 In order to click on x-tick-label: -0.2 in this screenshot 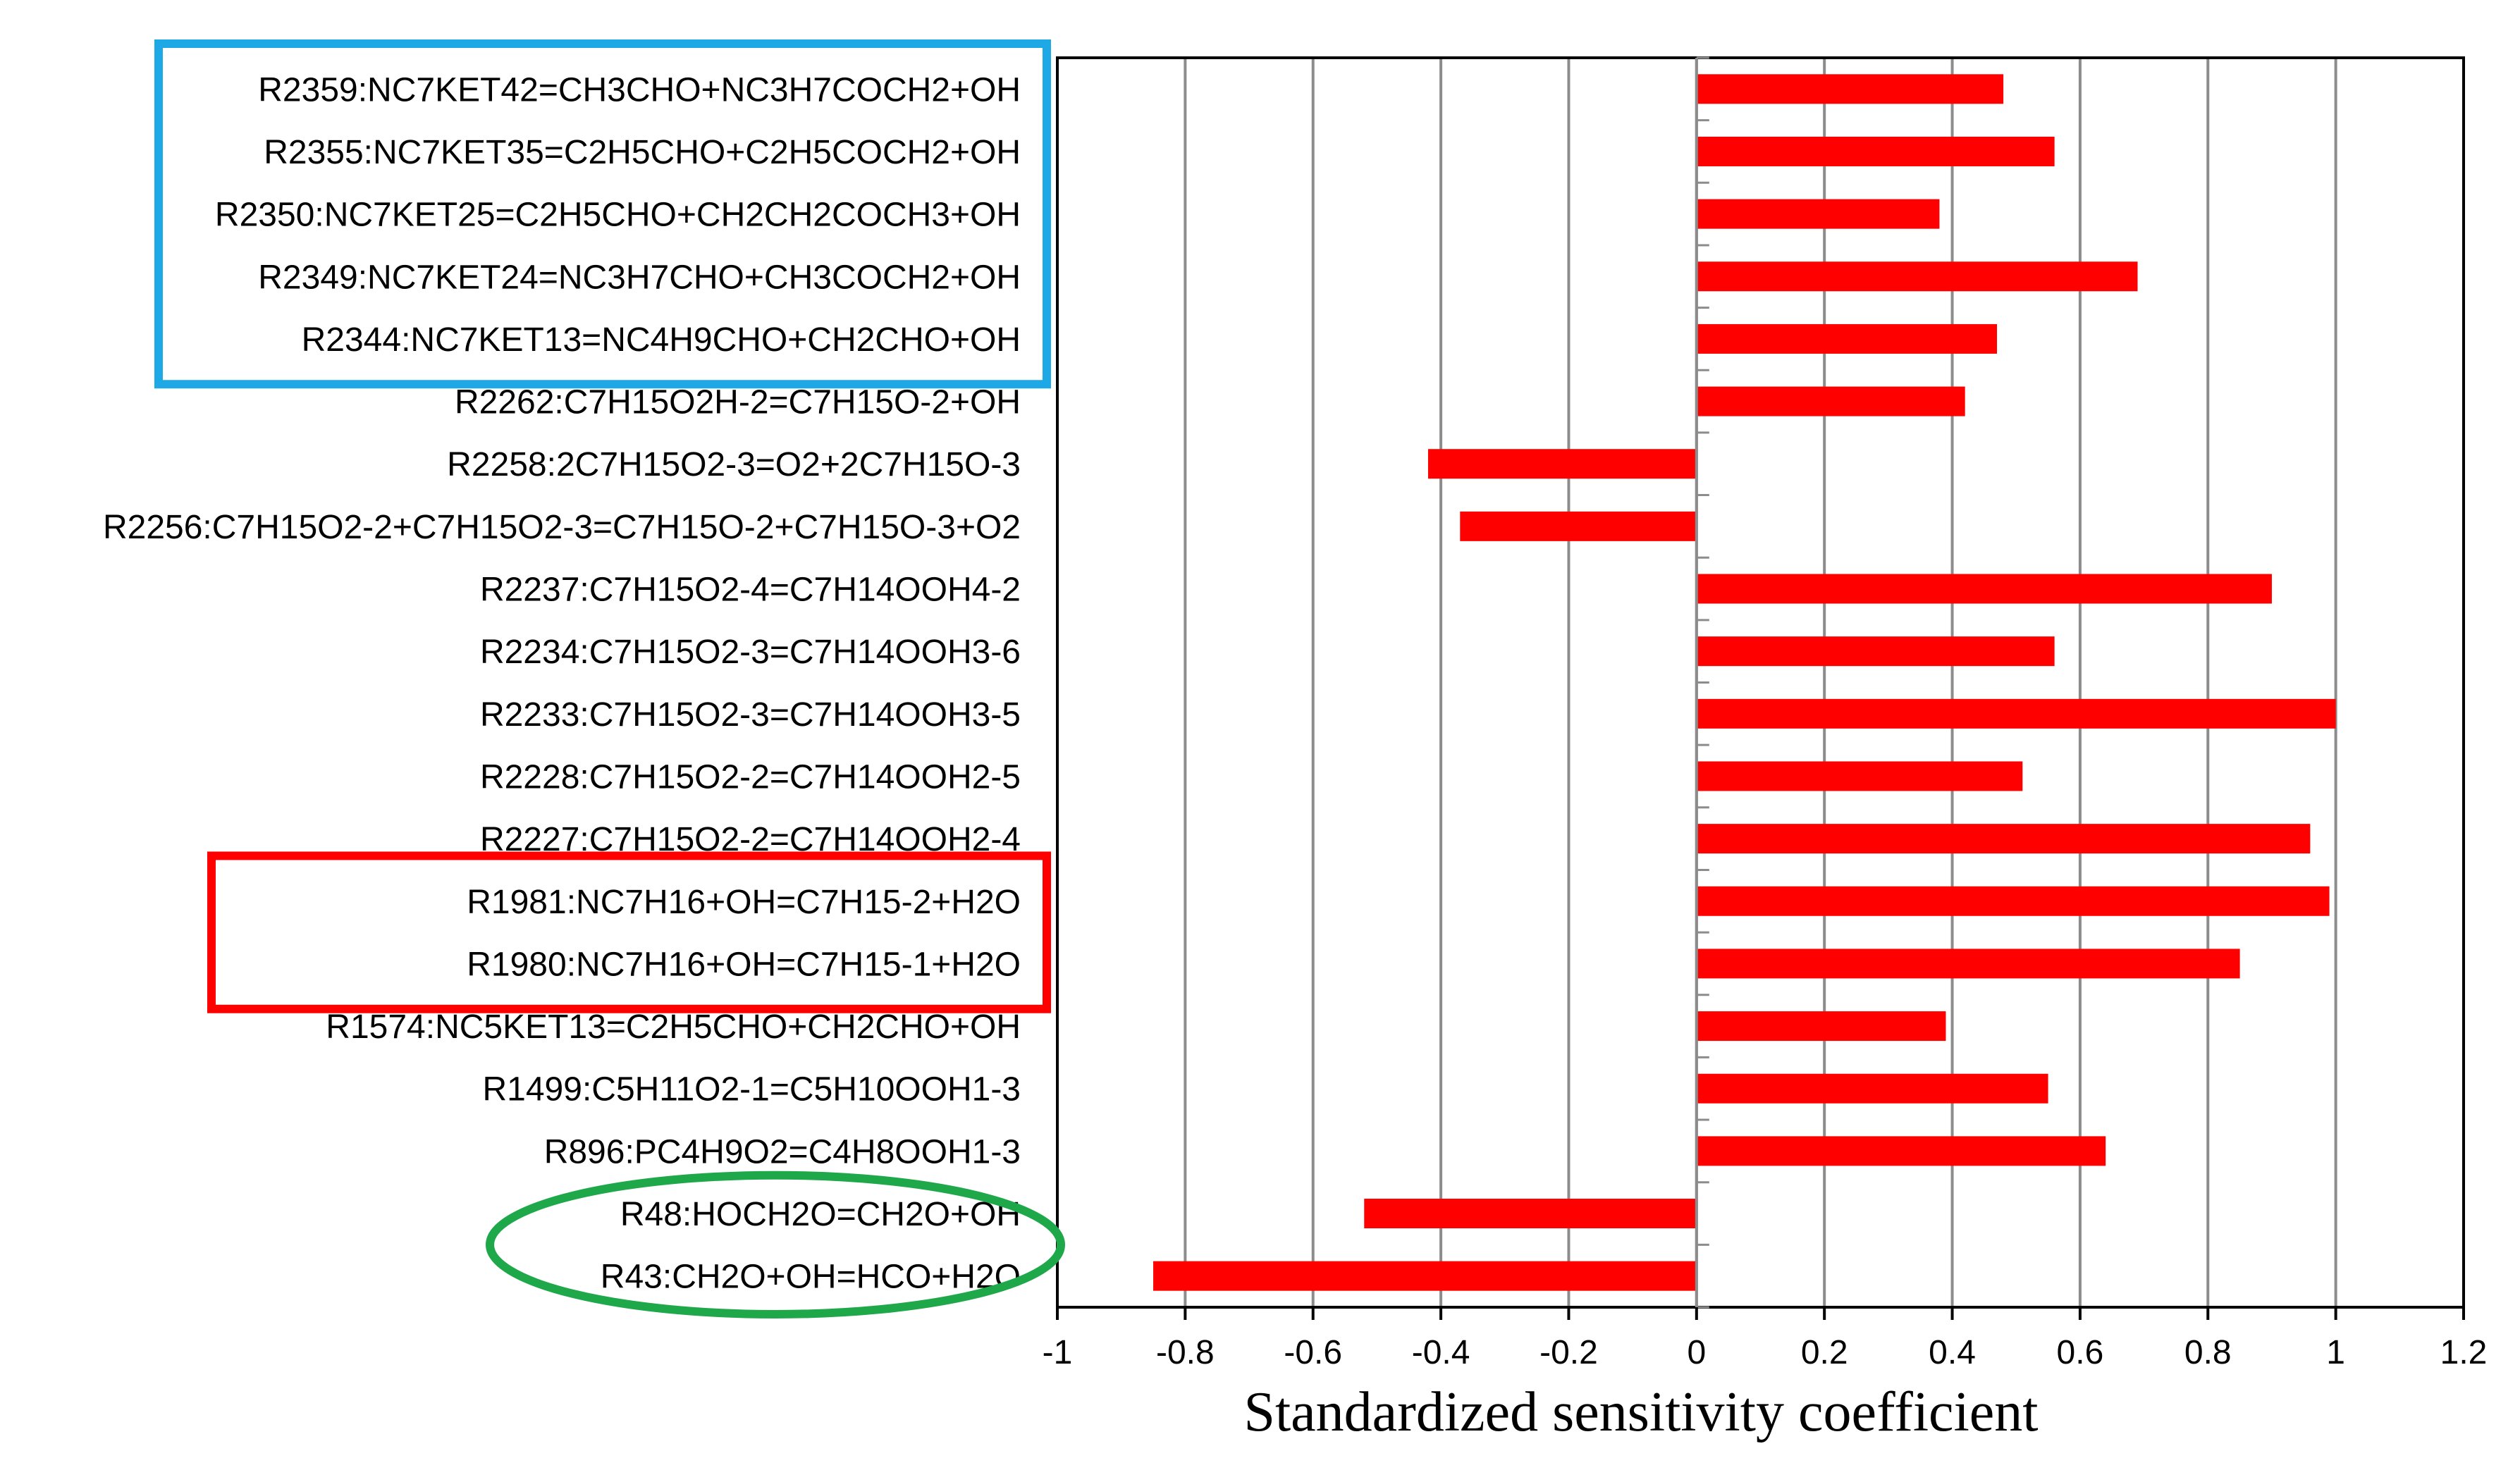, I will do `click(1568, 1352)`.